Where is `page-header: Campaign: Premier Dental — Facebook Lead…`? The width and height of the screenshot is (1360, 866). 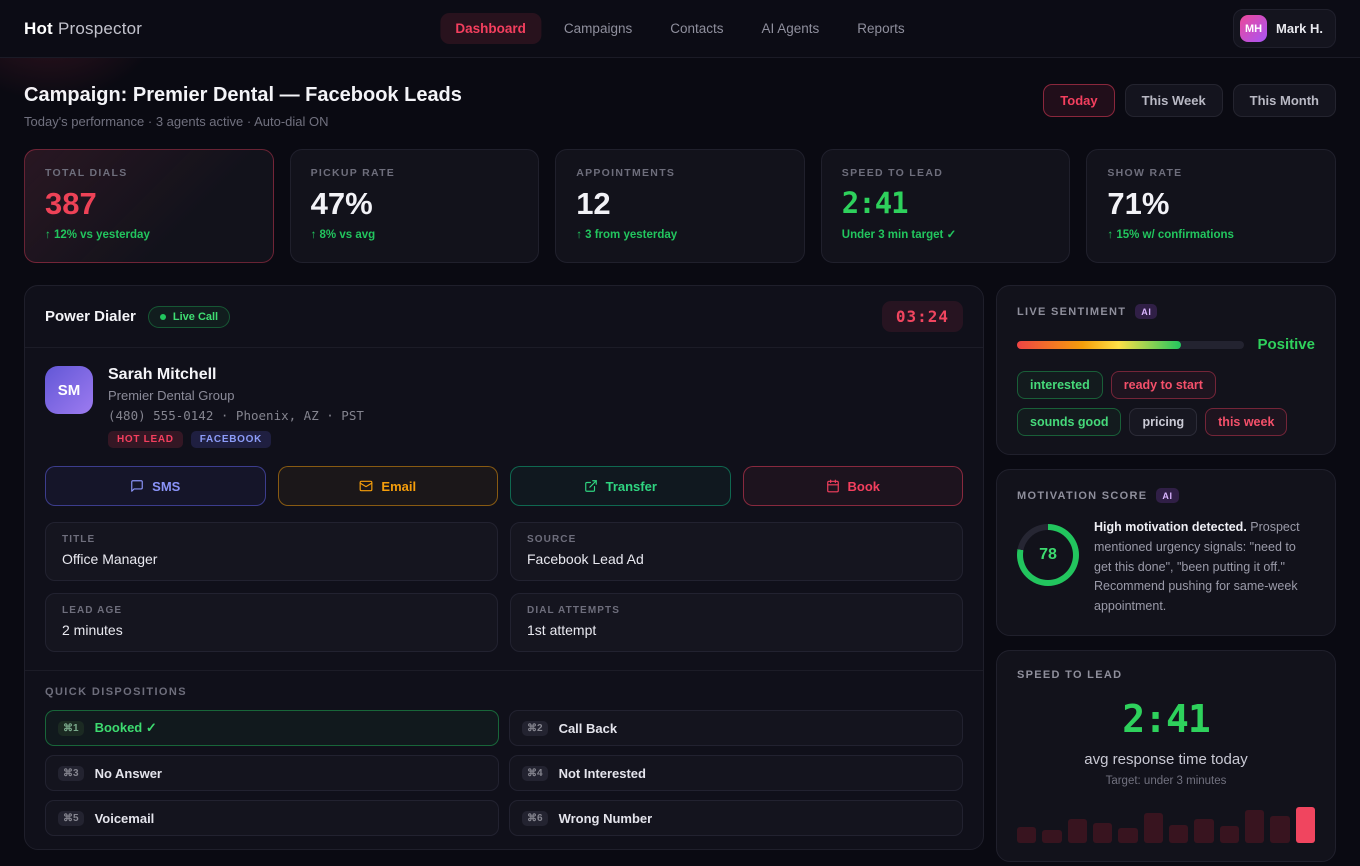 page-header: Campaign: Premier Dental — Facebook Lead… is located at coordinates (680, 103).